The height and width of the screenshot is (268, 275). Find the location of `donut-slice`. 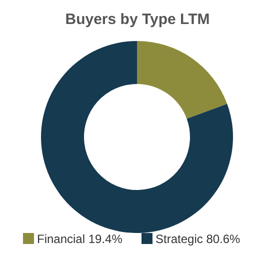

donut-slice is located at coordinates (182, 80).